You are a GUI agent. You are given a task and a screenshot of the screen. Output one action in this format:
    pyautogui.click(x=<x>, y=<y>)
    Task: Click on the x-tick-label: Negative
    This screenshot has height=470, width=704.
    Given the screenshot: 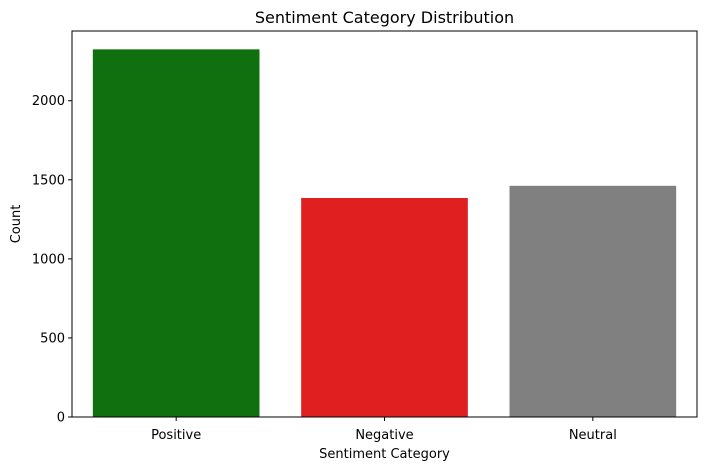 What is the action you would take?
    pyautogui.click(x=384, y=435)
    